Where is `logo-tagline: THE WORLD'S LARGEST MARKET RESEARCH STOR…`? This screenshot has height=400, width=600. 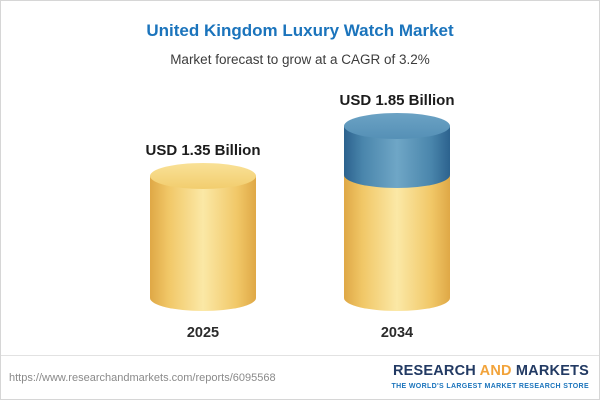 logo-tagline: THE WORLD'S LARGEST MARKET RESEARCH STOR… is located at coordinates (490, 387).